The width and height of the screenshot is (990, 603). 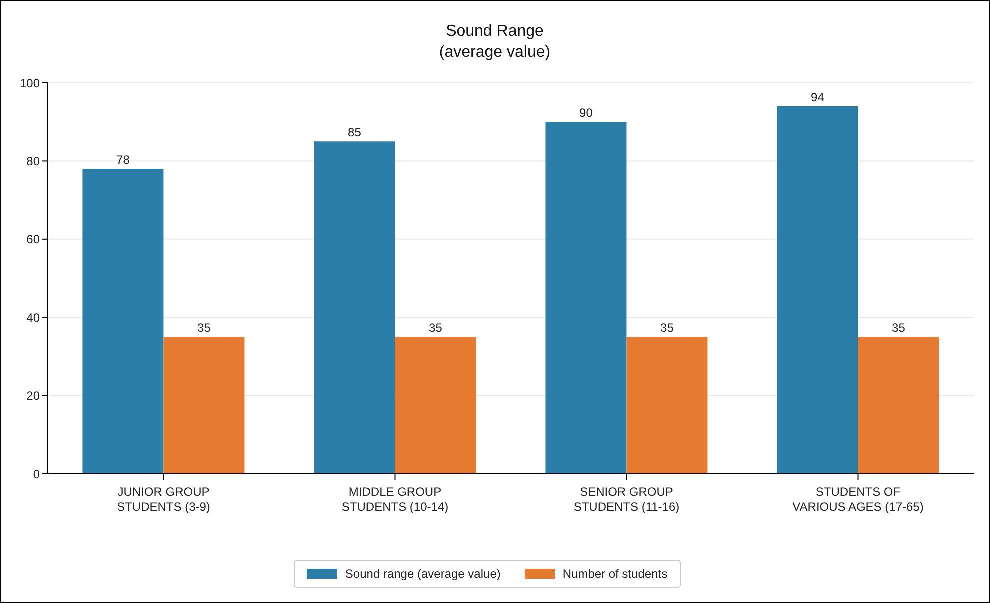 What do you see at coordinates (587, 113) in the screenshot?
I see `data-label: 90` at bounding box center [587, 113].